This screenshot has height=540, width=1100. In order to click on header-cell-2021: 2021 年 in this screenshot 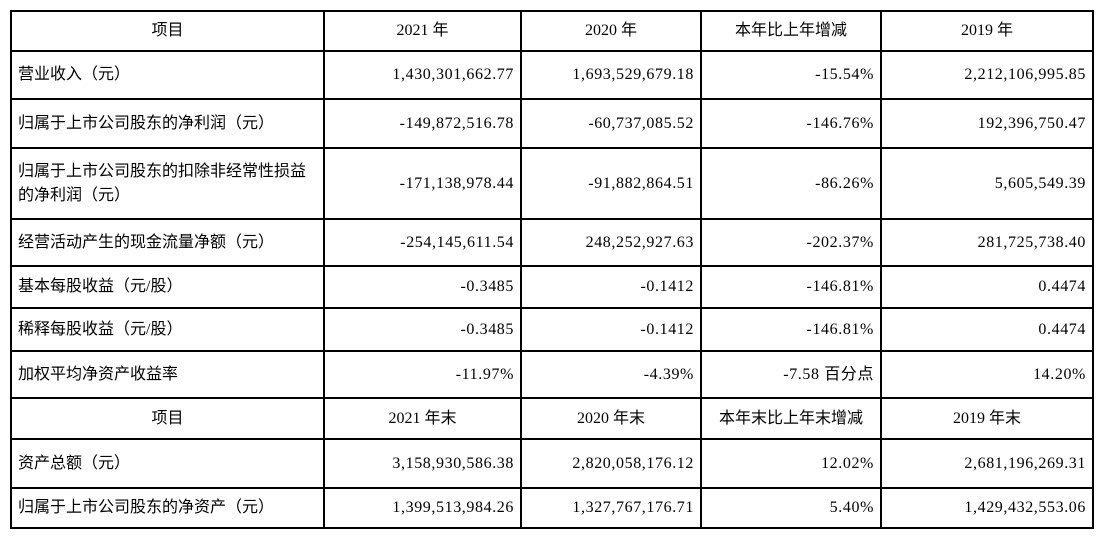, I will do `click(422, 31)`.